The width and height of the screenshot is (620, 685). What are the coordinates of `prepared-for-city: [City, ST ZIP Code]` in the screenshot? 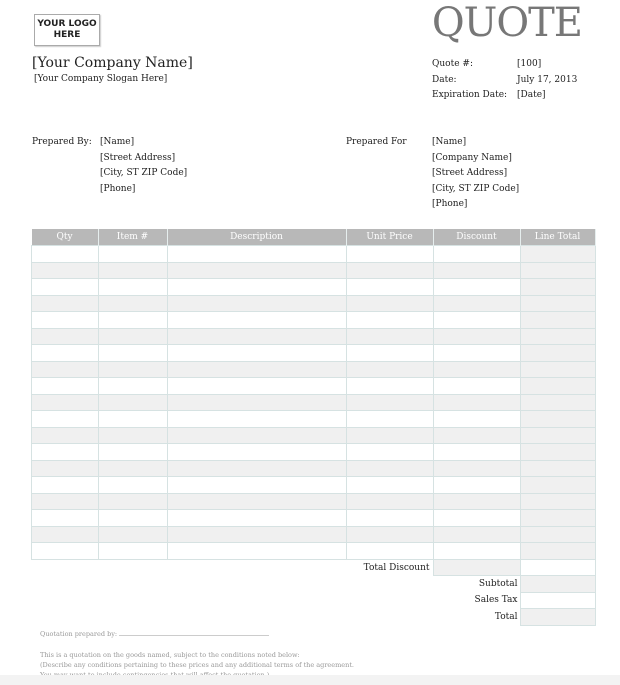 It's located at (476, 188).